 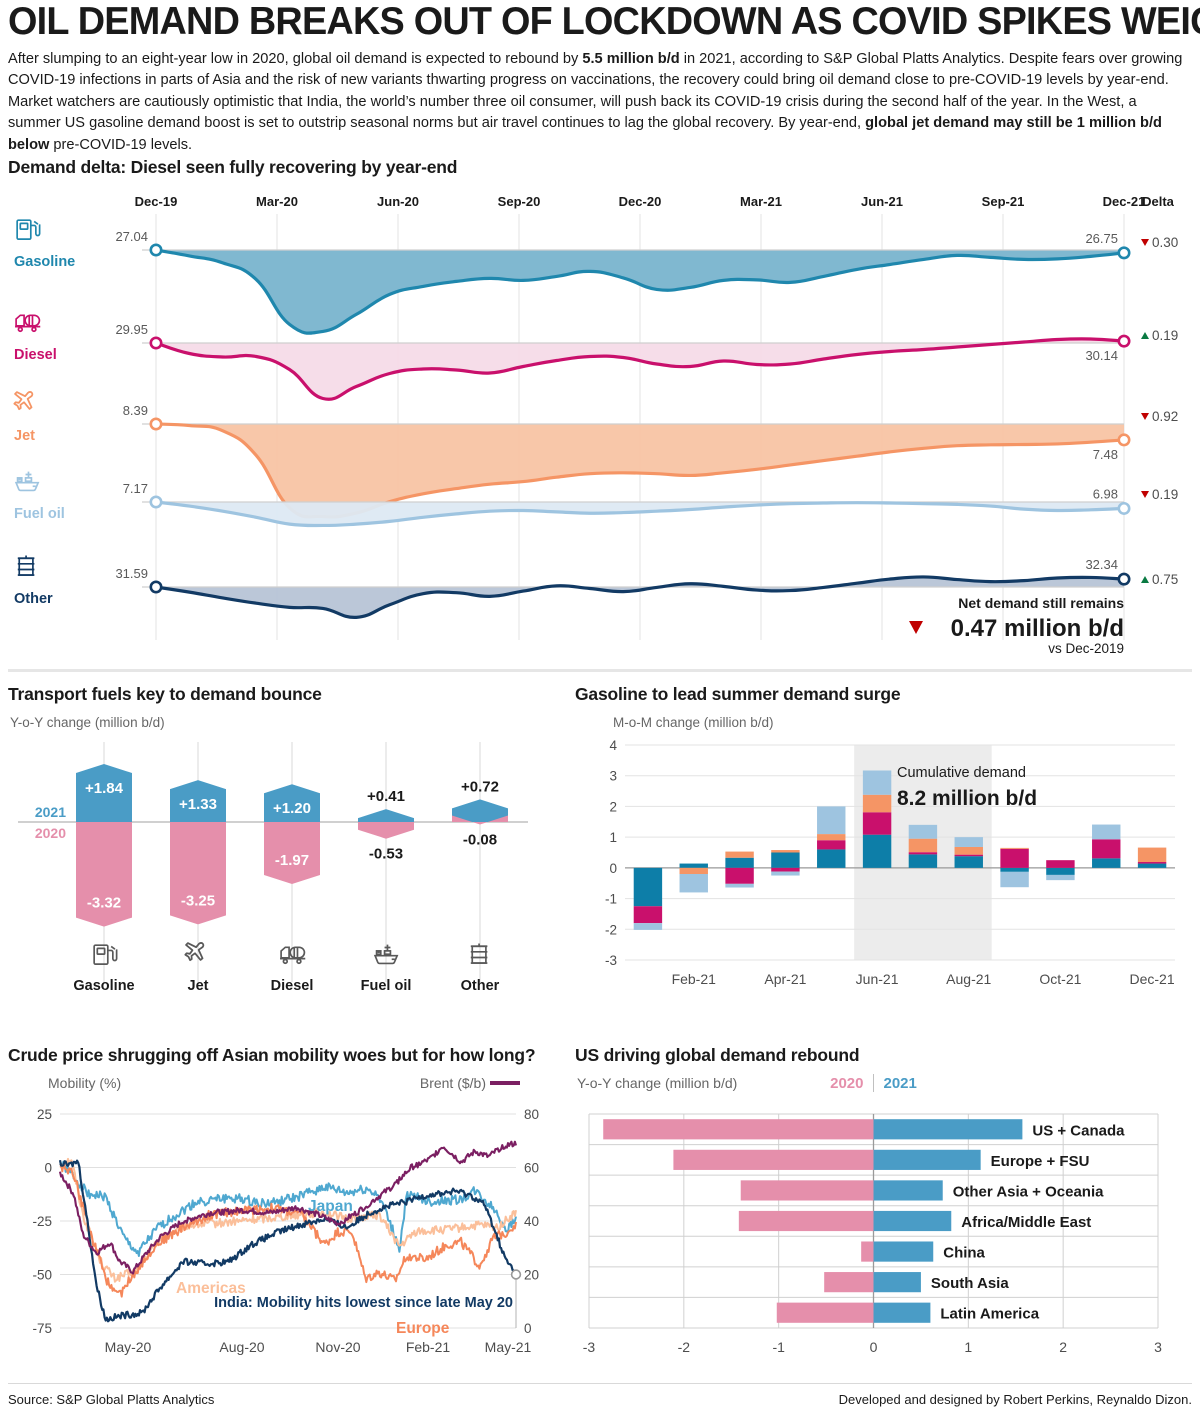 What do you see at coordinates (1165, 579) in the screenshot?
I see `delta-value: 0.75` at bounding box center [1165, 579].